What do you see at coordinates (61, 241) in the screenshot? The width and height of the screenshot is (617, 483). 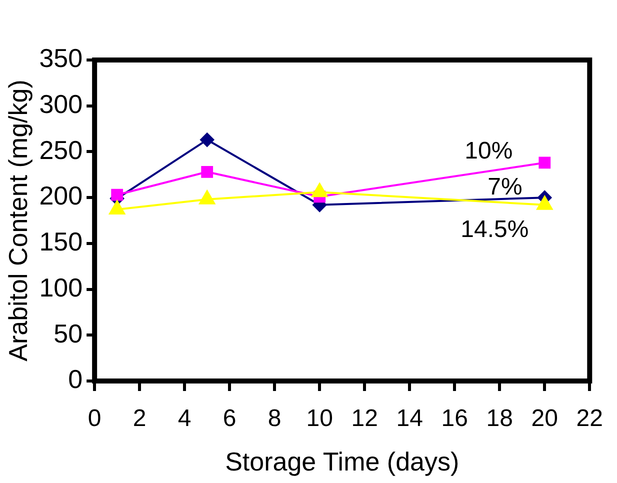 I see `y-tick-label: 150` at bounding box center [61, 241].